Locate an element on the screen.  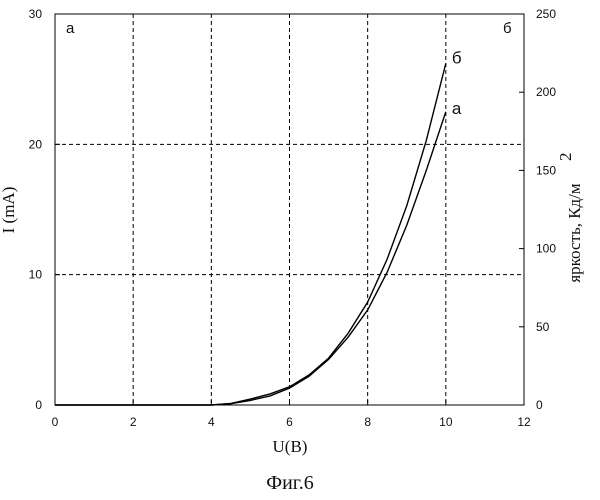
series-label-b: б is located at coordinates (457, 58).